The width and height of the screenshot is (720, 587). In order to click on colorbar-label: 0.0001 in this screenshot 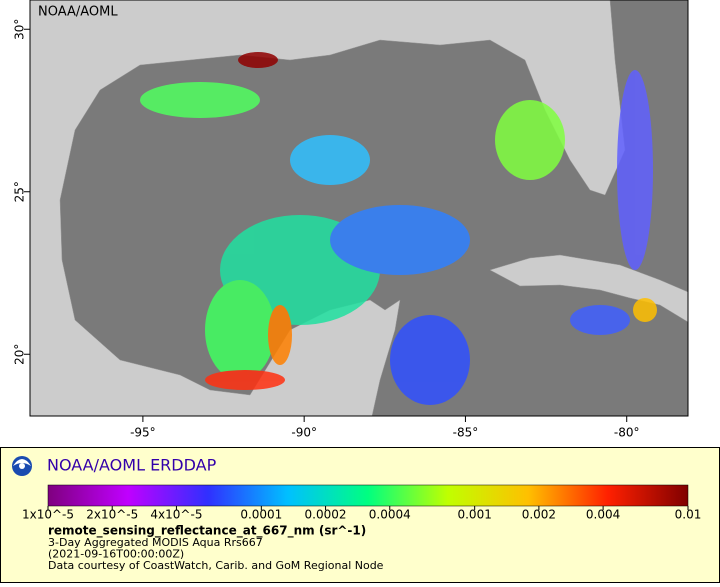, I will do `click(261, 515)`.